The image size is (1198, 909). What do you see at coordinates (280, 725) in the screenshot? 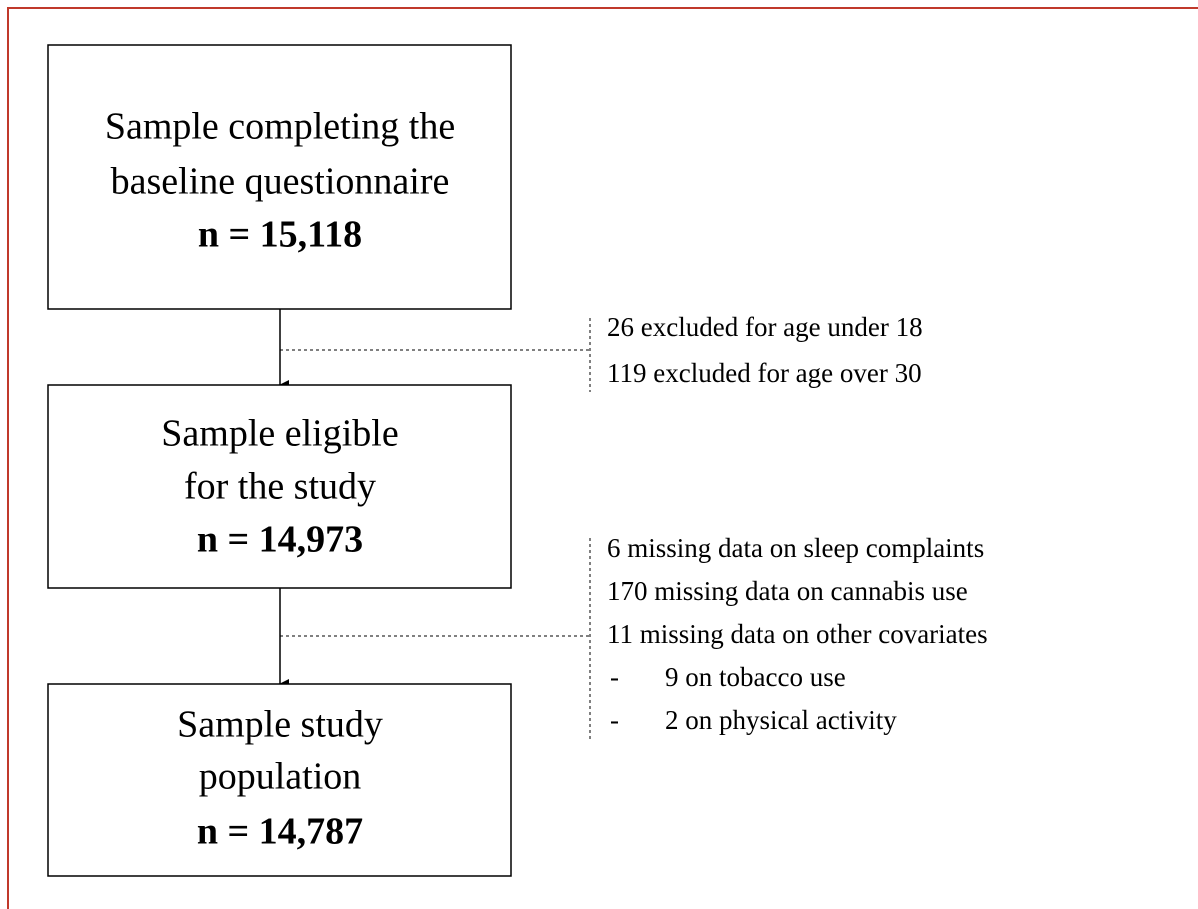
I see `box-label: Sample study` at bounding box center [280, 725].